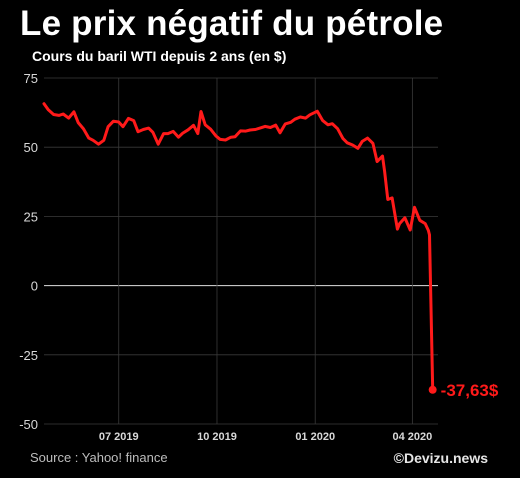 The image size is (520, 478). What do you see at coordinates (315, 437) in the screenshot?
I see `x-tick-label: 01 2020` at bounding box center [315, 437].